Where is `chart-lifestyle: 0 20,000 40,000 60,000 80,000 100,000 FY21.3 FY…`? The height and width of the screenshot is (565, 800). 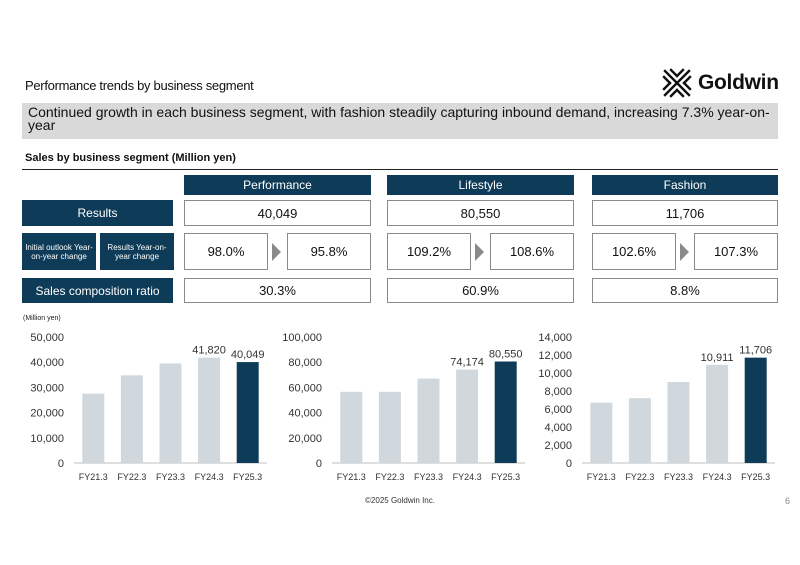 chart-lifestyle: 0 20,000 40,000 60,000 80,000 100,000 FY21.3 FY… is located at coordinates (405, 407).